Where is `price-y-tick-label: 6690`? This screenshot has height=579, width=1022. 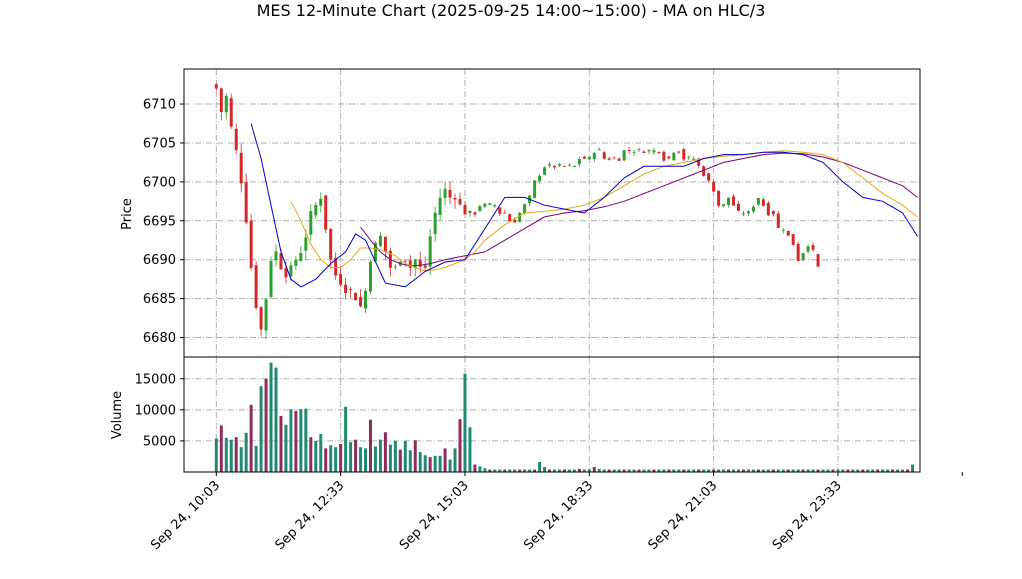
price-y-tick-label: 6690 is located at coordinates (159, 260).